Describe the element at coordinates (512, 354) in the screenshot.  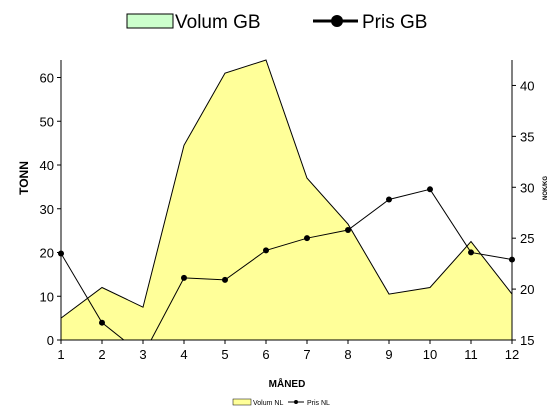
I see `x-tick-label: 12` at that location.